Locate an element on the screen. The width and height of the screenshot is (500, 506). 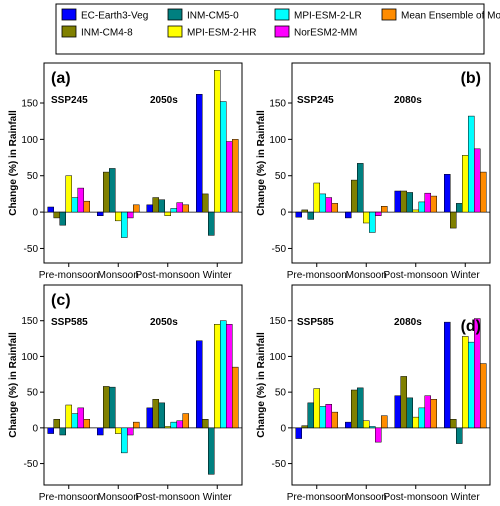
legend-label-inm-cm5-0: INM-CM5-0 is located at coordinates (213, 16).